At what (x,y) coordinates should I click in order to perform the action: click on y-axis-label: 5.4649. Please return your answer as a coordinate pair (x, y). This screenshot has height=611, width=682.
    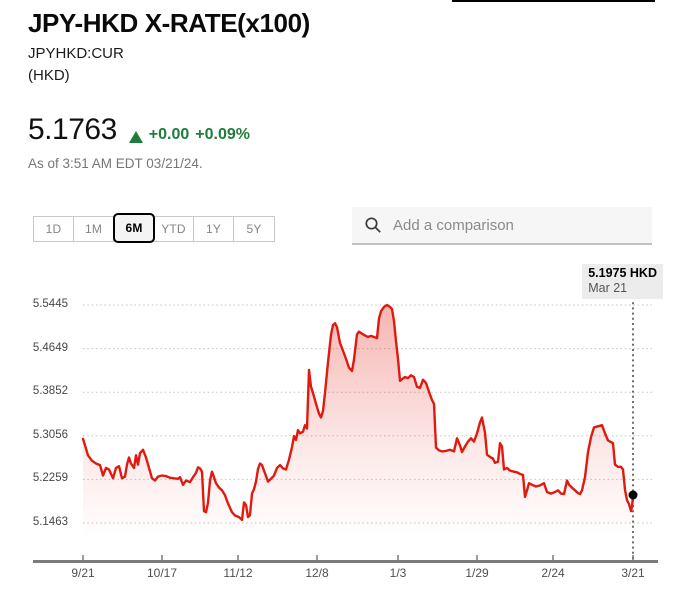
    Looking at the image, I should click on (50, 347).